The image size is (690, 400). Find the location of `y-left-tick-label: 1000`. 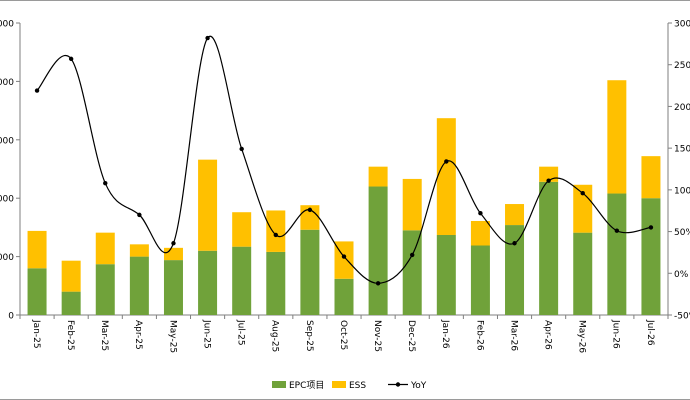

y-left-tick-label: 1000 is located at coordinates (7, 258).